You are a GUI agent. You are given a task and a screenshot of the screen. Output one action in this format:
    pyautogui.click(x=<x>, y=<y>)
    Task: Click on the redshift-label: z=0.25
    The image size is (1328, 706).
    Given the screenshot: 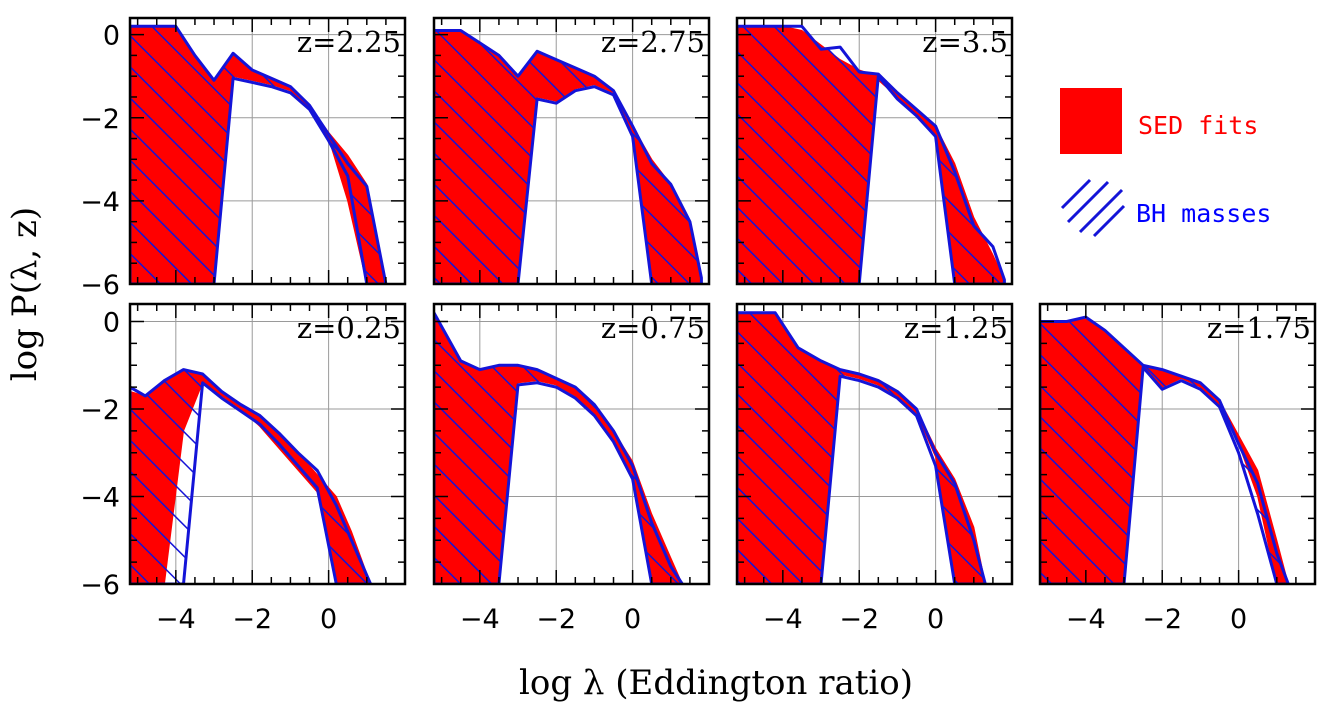 What is the action you would take?
    pyautogui.click(x=349, y=328)
    